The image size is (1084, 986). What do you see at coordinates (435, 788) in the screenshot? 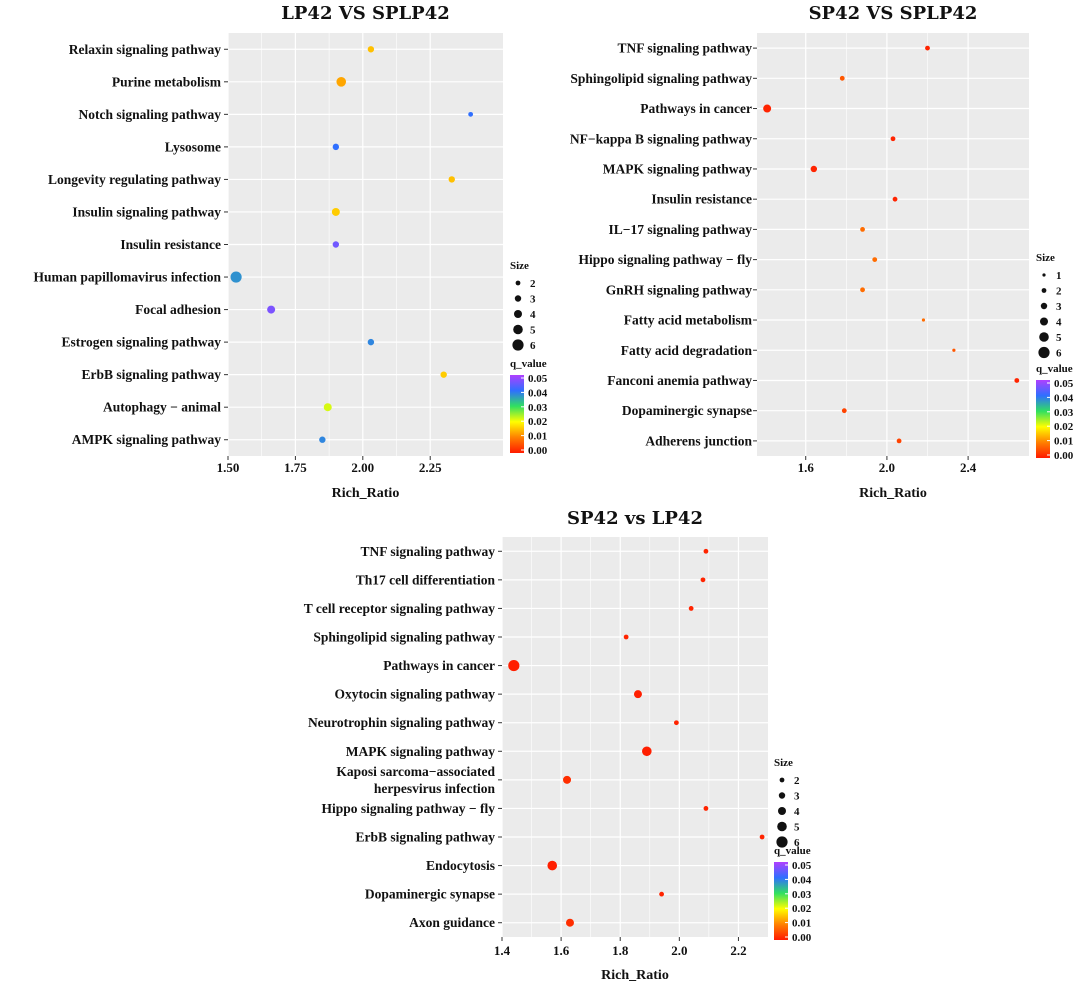
I see `category-label: herpesvirus infection` at bounding box center [435, 788].